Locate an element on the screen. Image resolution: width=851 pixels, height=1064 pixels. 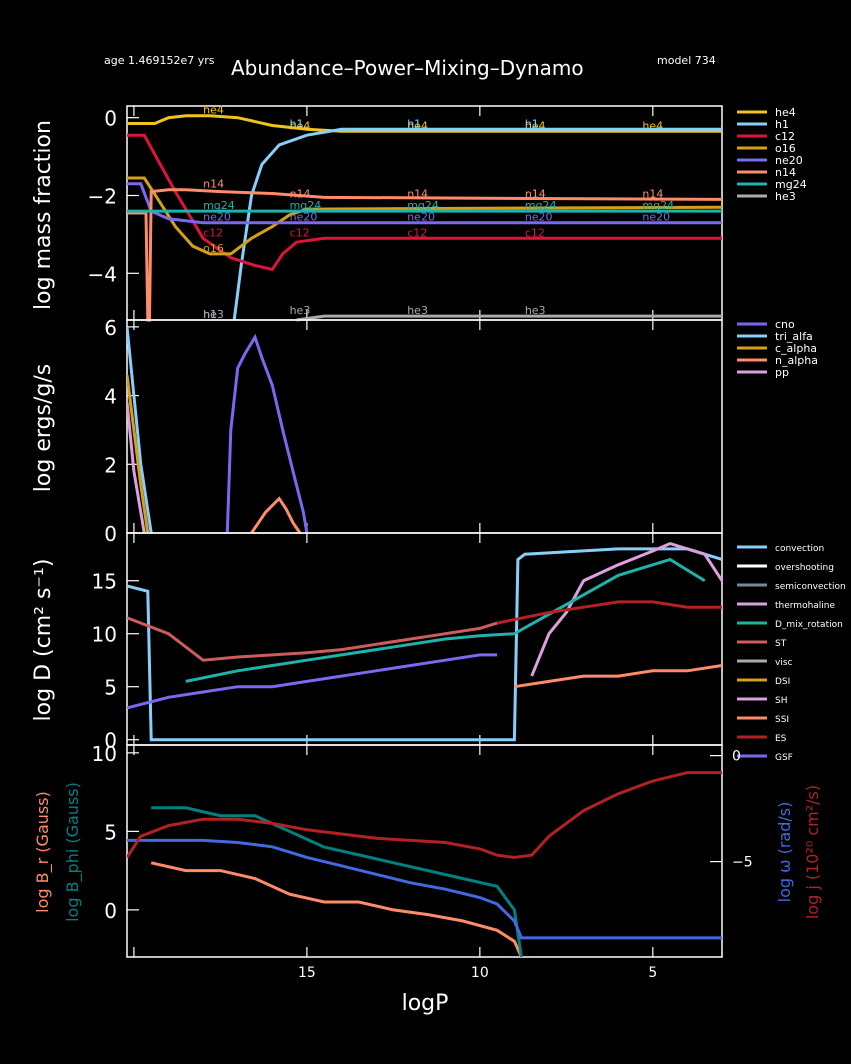
series-line-cno is located at coordinates (267, 433).